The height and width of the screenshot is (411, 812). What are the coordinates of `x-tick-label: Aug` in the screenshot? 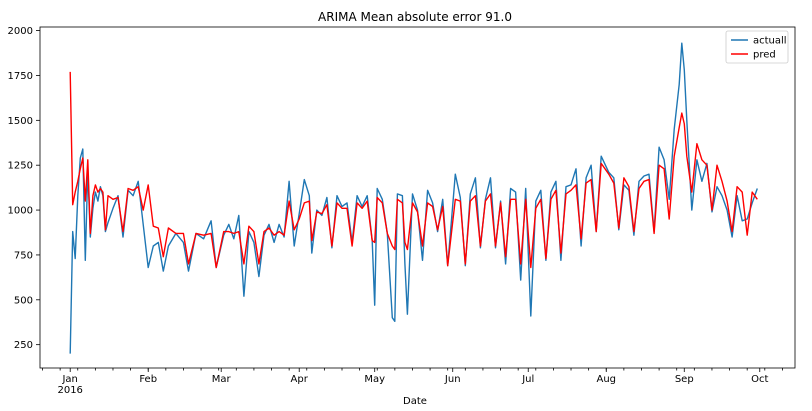 It's located at (606, 379).